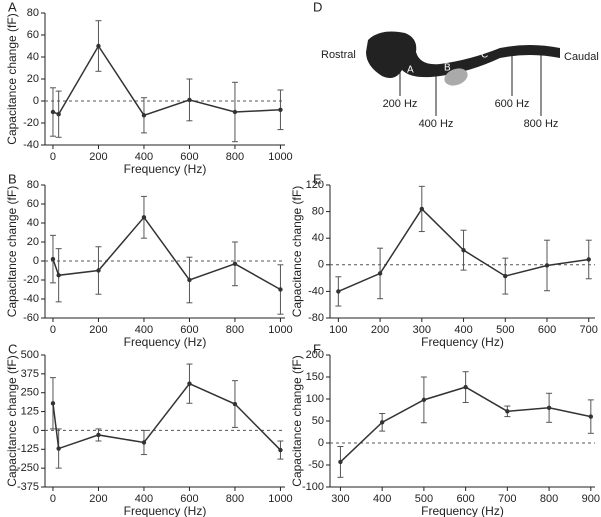 This screenshot has height=517, width=601. What do you see at coordinates (410, 70) in the screenshot?
I see `region-label: A` at bounding box center [410, 70].